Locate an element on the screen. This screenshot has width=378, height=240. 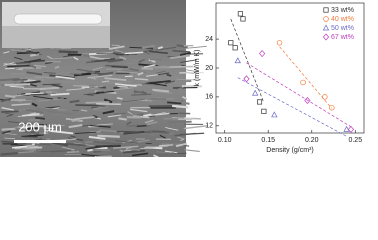
y-tick-label: 12 is located at coordinates (209, 126).